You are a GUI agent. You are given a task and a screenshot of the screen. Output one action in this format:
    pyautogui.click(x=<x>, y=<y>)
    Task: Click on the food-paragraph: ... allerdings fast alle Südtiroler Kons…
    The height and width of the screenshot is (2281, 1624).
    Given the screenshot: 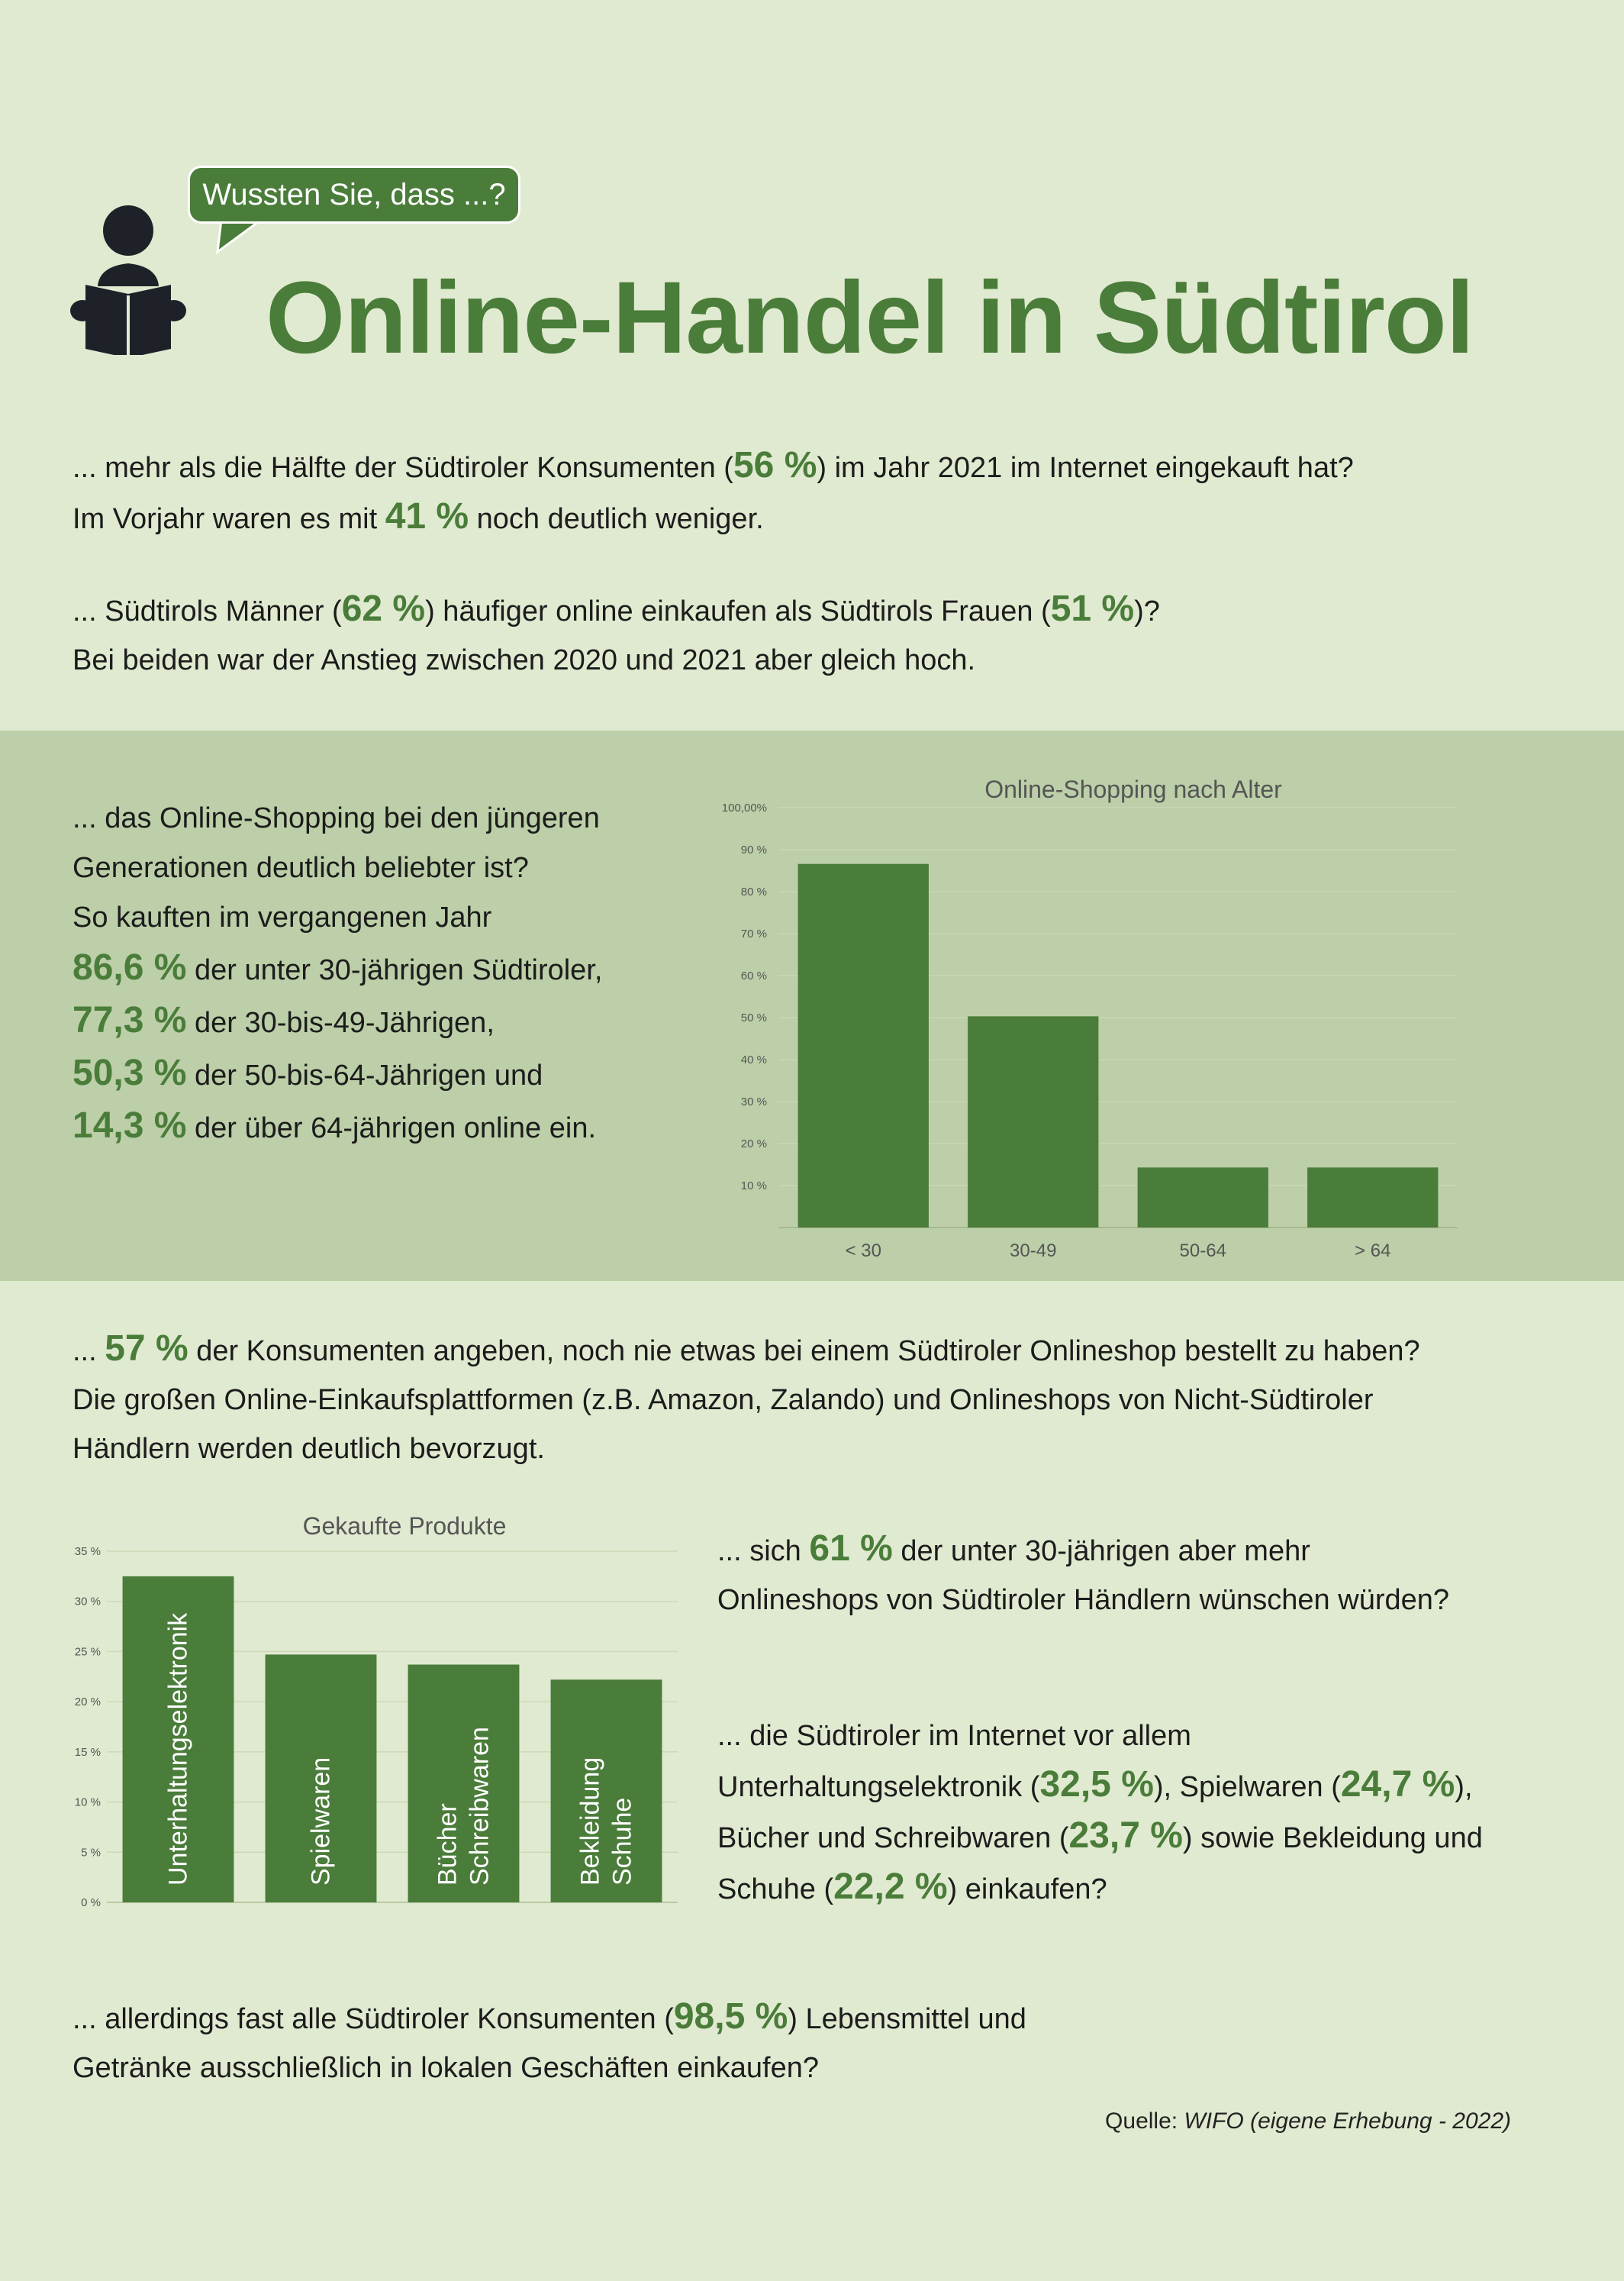 What is the action you would take?
    pyautogui.click(x=549, y=2040)
    